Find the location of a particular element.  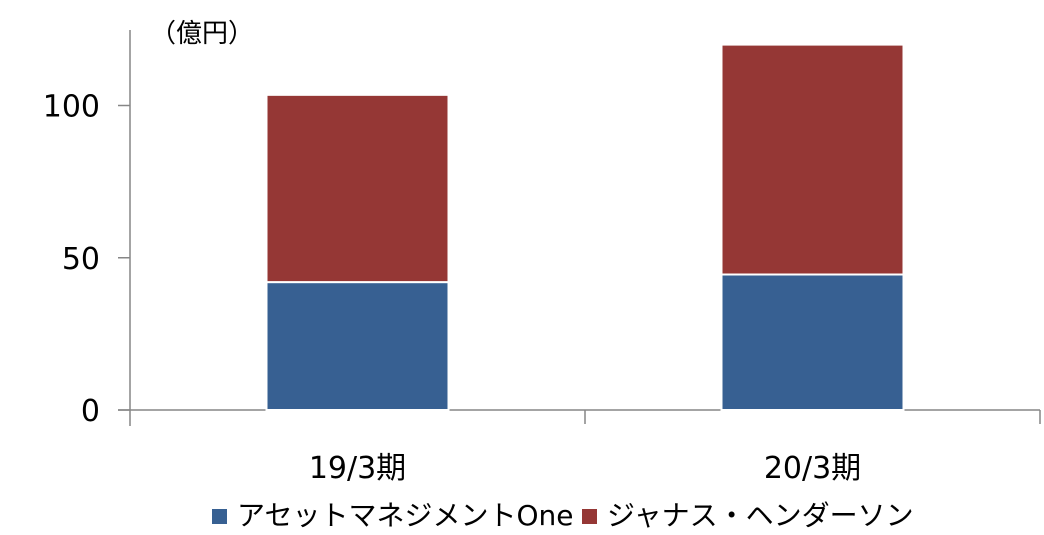

legend: アセットマネジメントOne ジャナス・ヘンダーソン is located at coordinates (563, 515).